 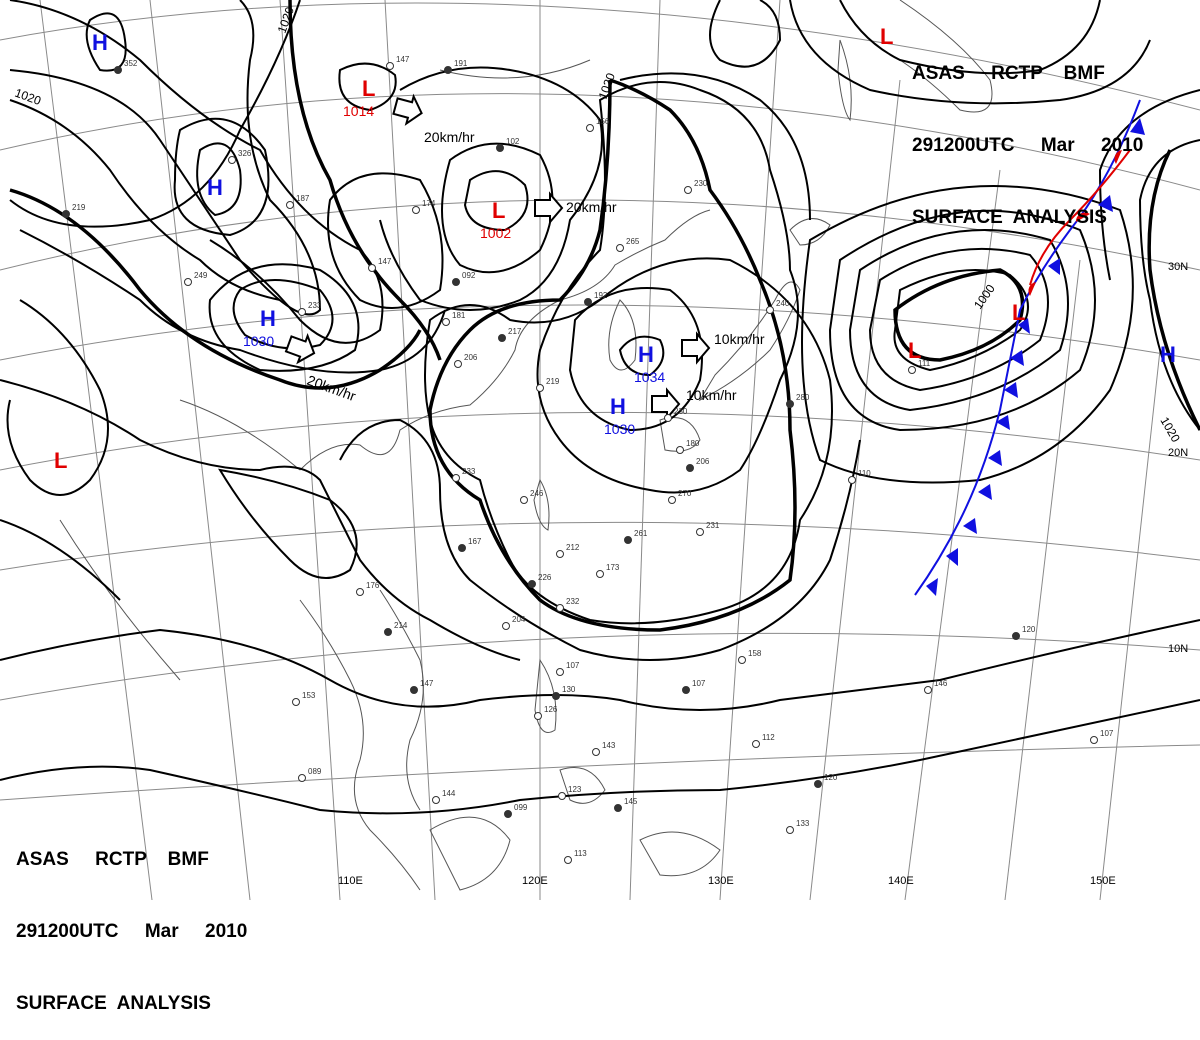 I want to click on papua-outline, so click(x=680, y=854).